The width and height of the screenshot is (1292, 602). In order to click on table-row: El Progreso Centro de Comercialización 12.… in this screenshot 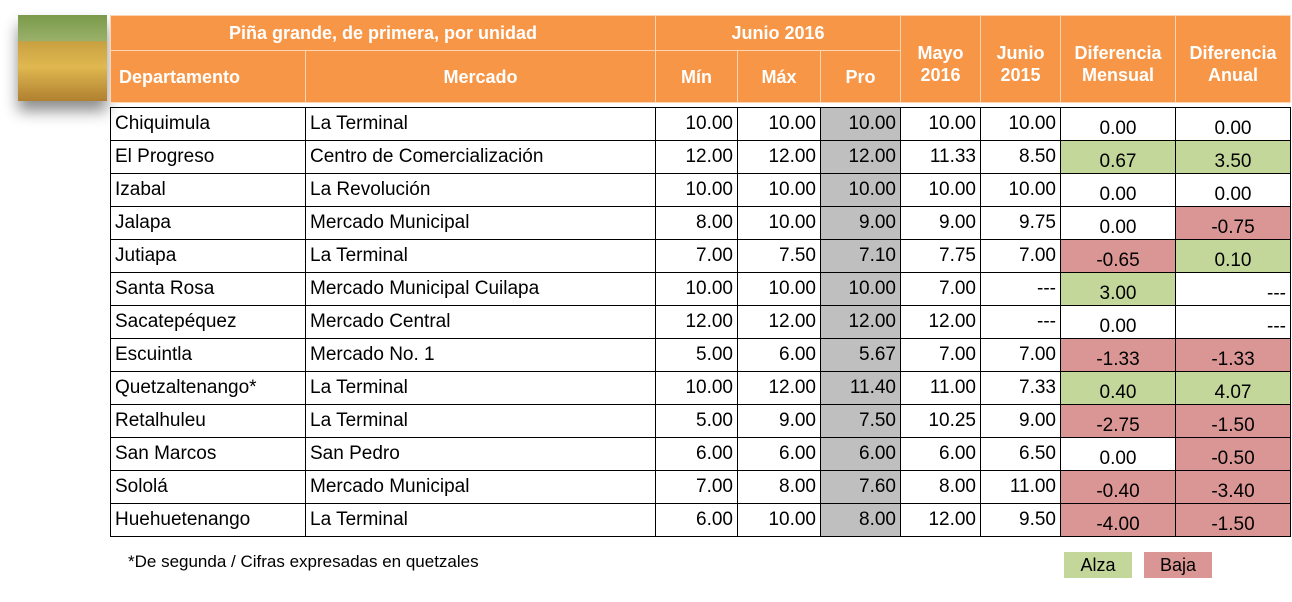, I will do `click(700, 157)`.